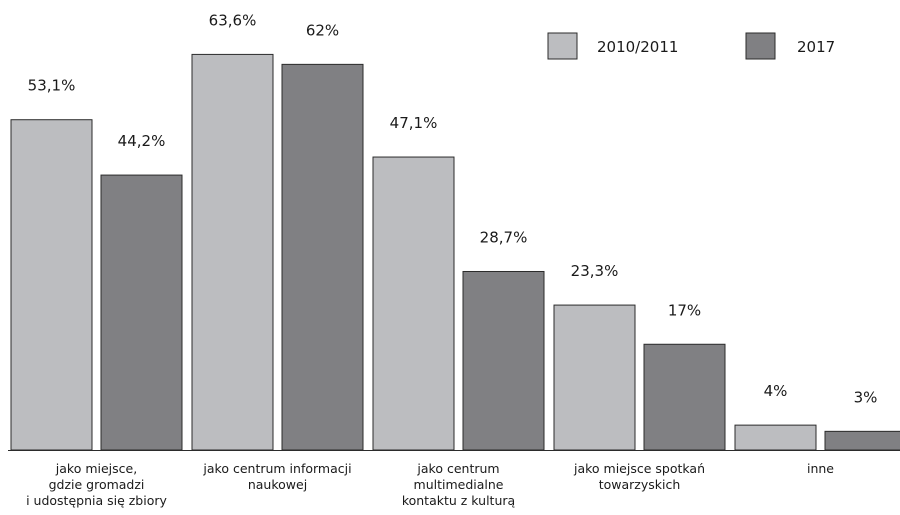 The width and height of the screenshot is (900, 515). Describe the element at coordinates (459, 500) in the screenshot. I see `category-label-line: kontaktu z kulturą` at that location.